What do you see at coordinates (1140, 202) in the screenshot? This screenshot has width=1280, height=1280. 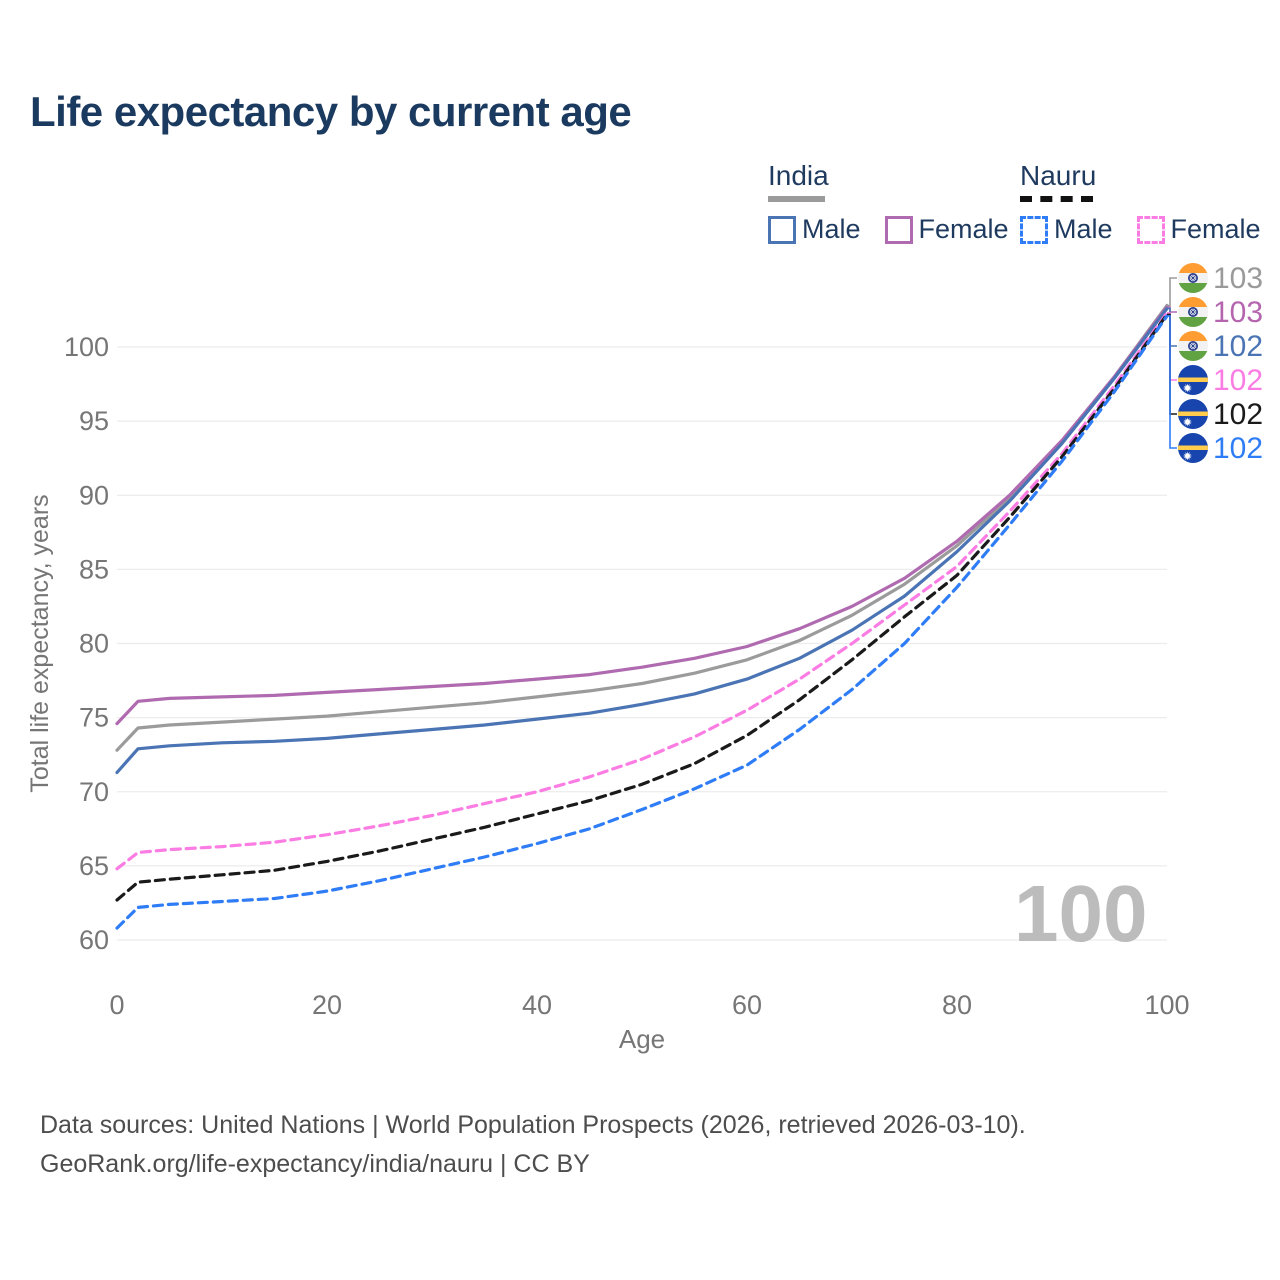 I see `legend-group-nauru: Nauru Male Female` at bounding box center [1140, 202].